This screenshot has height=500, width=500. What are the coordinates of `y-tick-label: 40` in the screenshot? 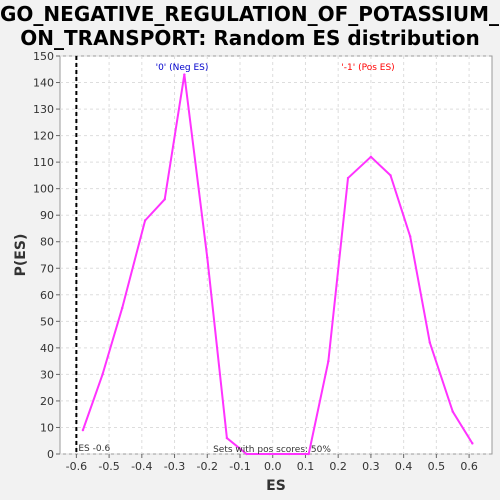 It's located at (47, 348).